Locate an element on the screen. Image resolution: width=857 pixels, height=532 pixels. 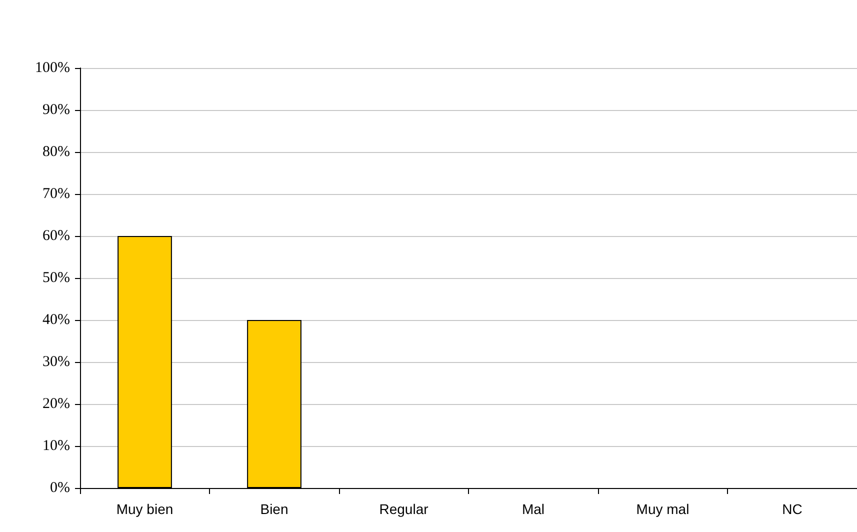
y-tick-label: 80% is located at coordinates (56, 152).